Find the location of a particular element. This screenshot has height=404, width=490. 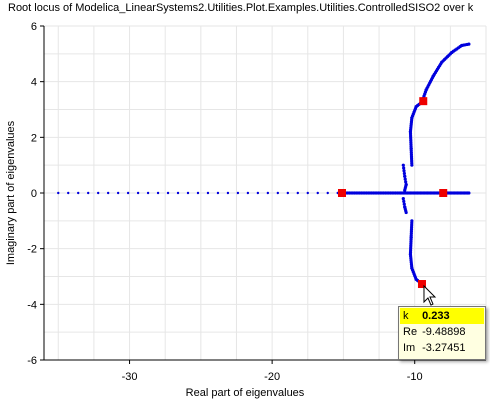

tooltip-k-label: k is located at coordinates (406, 316).